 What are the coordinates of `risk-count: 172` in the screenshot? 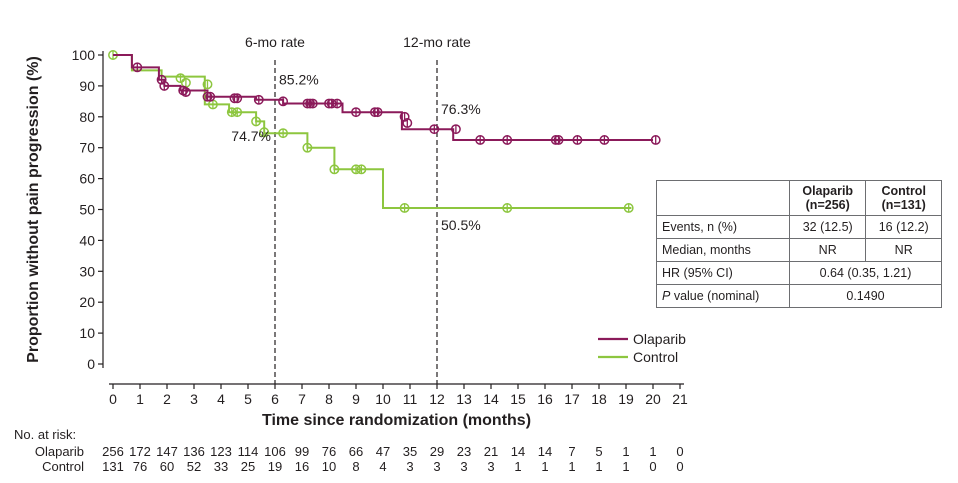 It's located at (140, 451).